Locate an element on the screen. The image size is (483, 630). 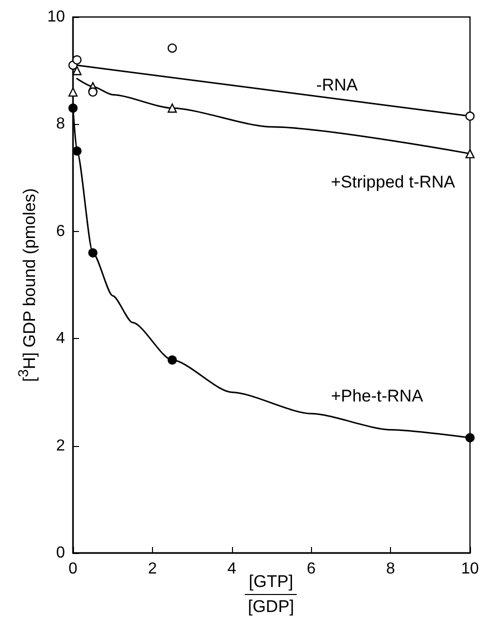
y-tick-label: 0 is located at coordinates (61, 553).